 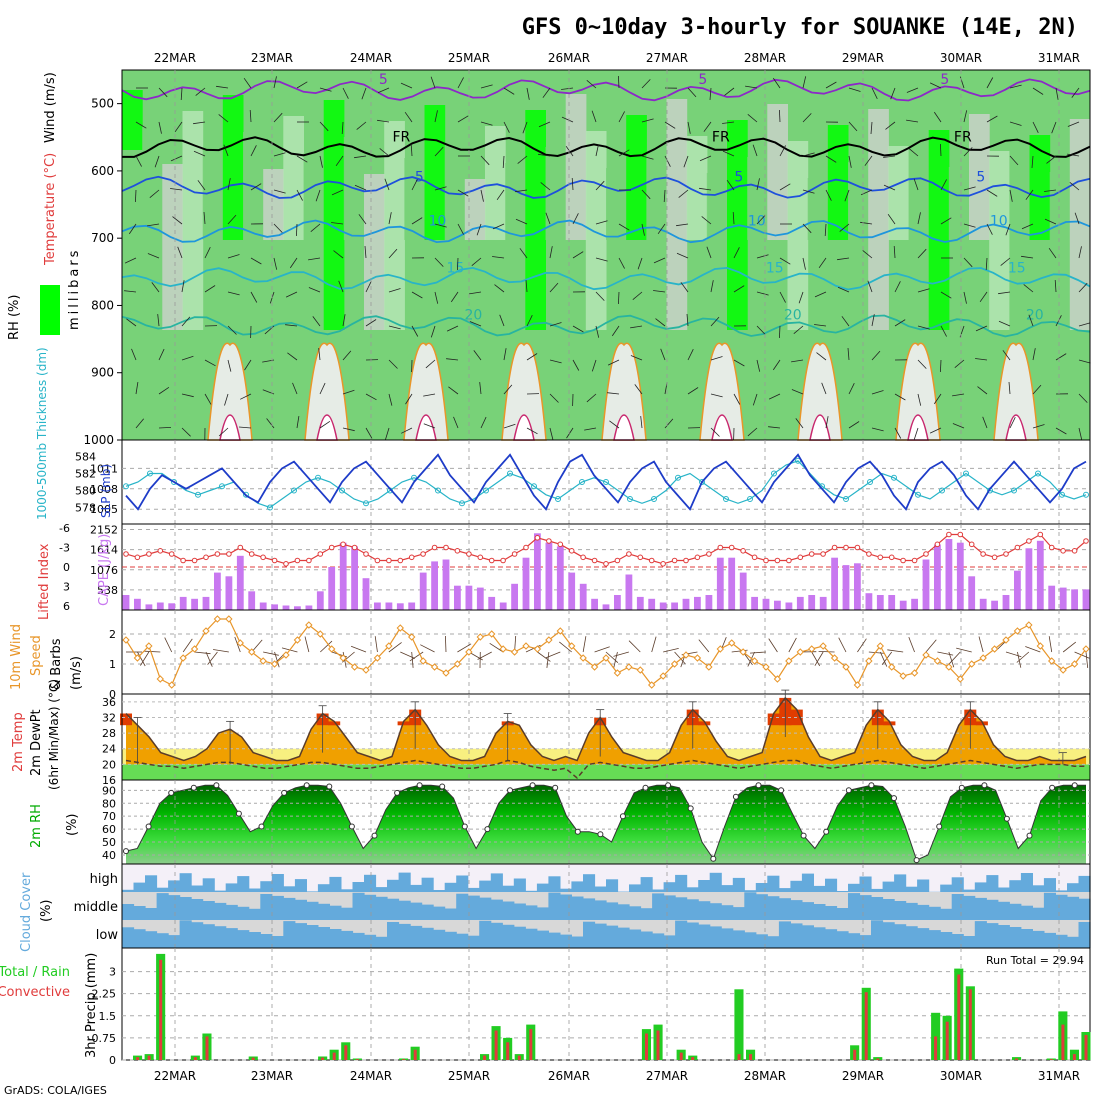 What do you see at coordinates (371, 58) in the screenshot?
I see `date-tick-top: 24MAR` at bounding box center [371, 58].